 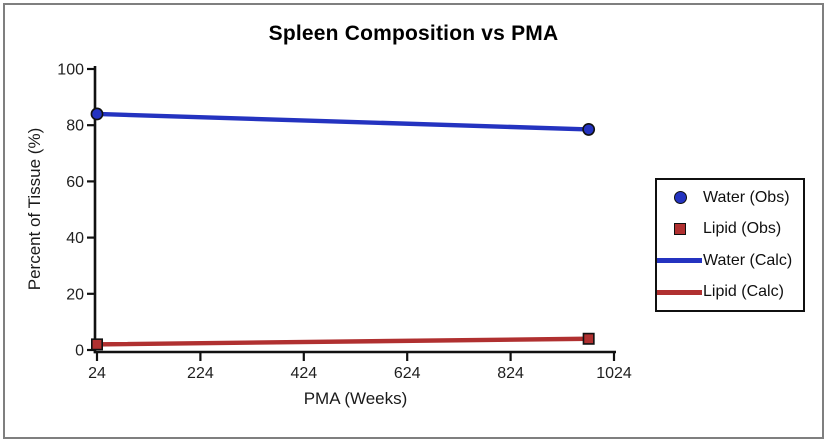 I want to click on legend-item-lipid-obs: Lipid (Obs), so click(x=730, y=229).